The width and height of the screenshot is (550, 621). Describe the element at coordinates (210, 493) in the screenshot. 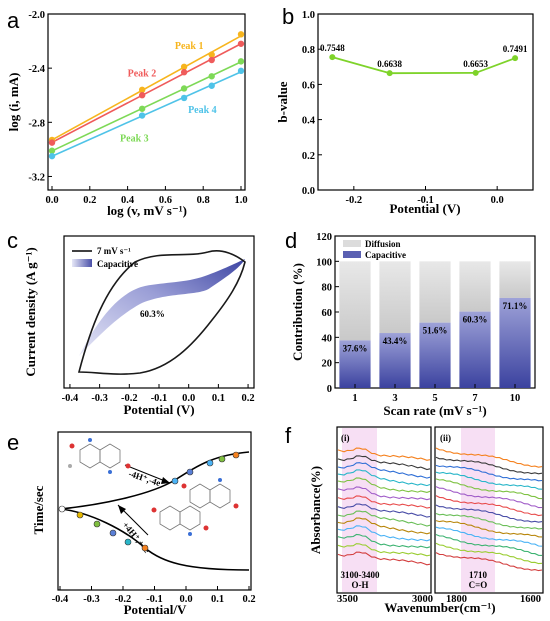

I see `molecule-right` at that location.